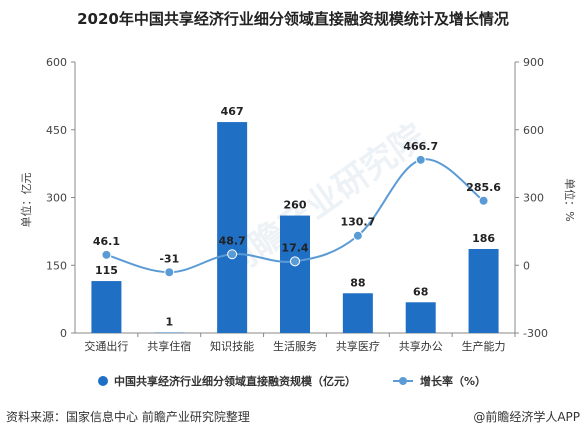  Describe the element at coordinates (357, 222) in the screenshot. I see `line-value-label: 130.7` at that location.